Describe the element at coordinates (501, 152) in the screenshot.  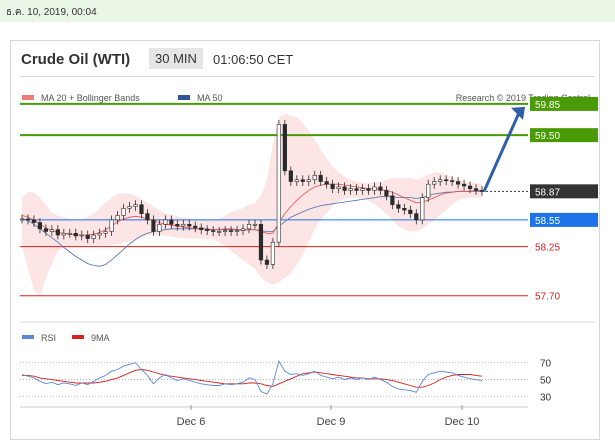
I see `forecast-arrow-shaft` at that location.